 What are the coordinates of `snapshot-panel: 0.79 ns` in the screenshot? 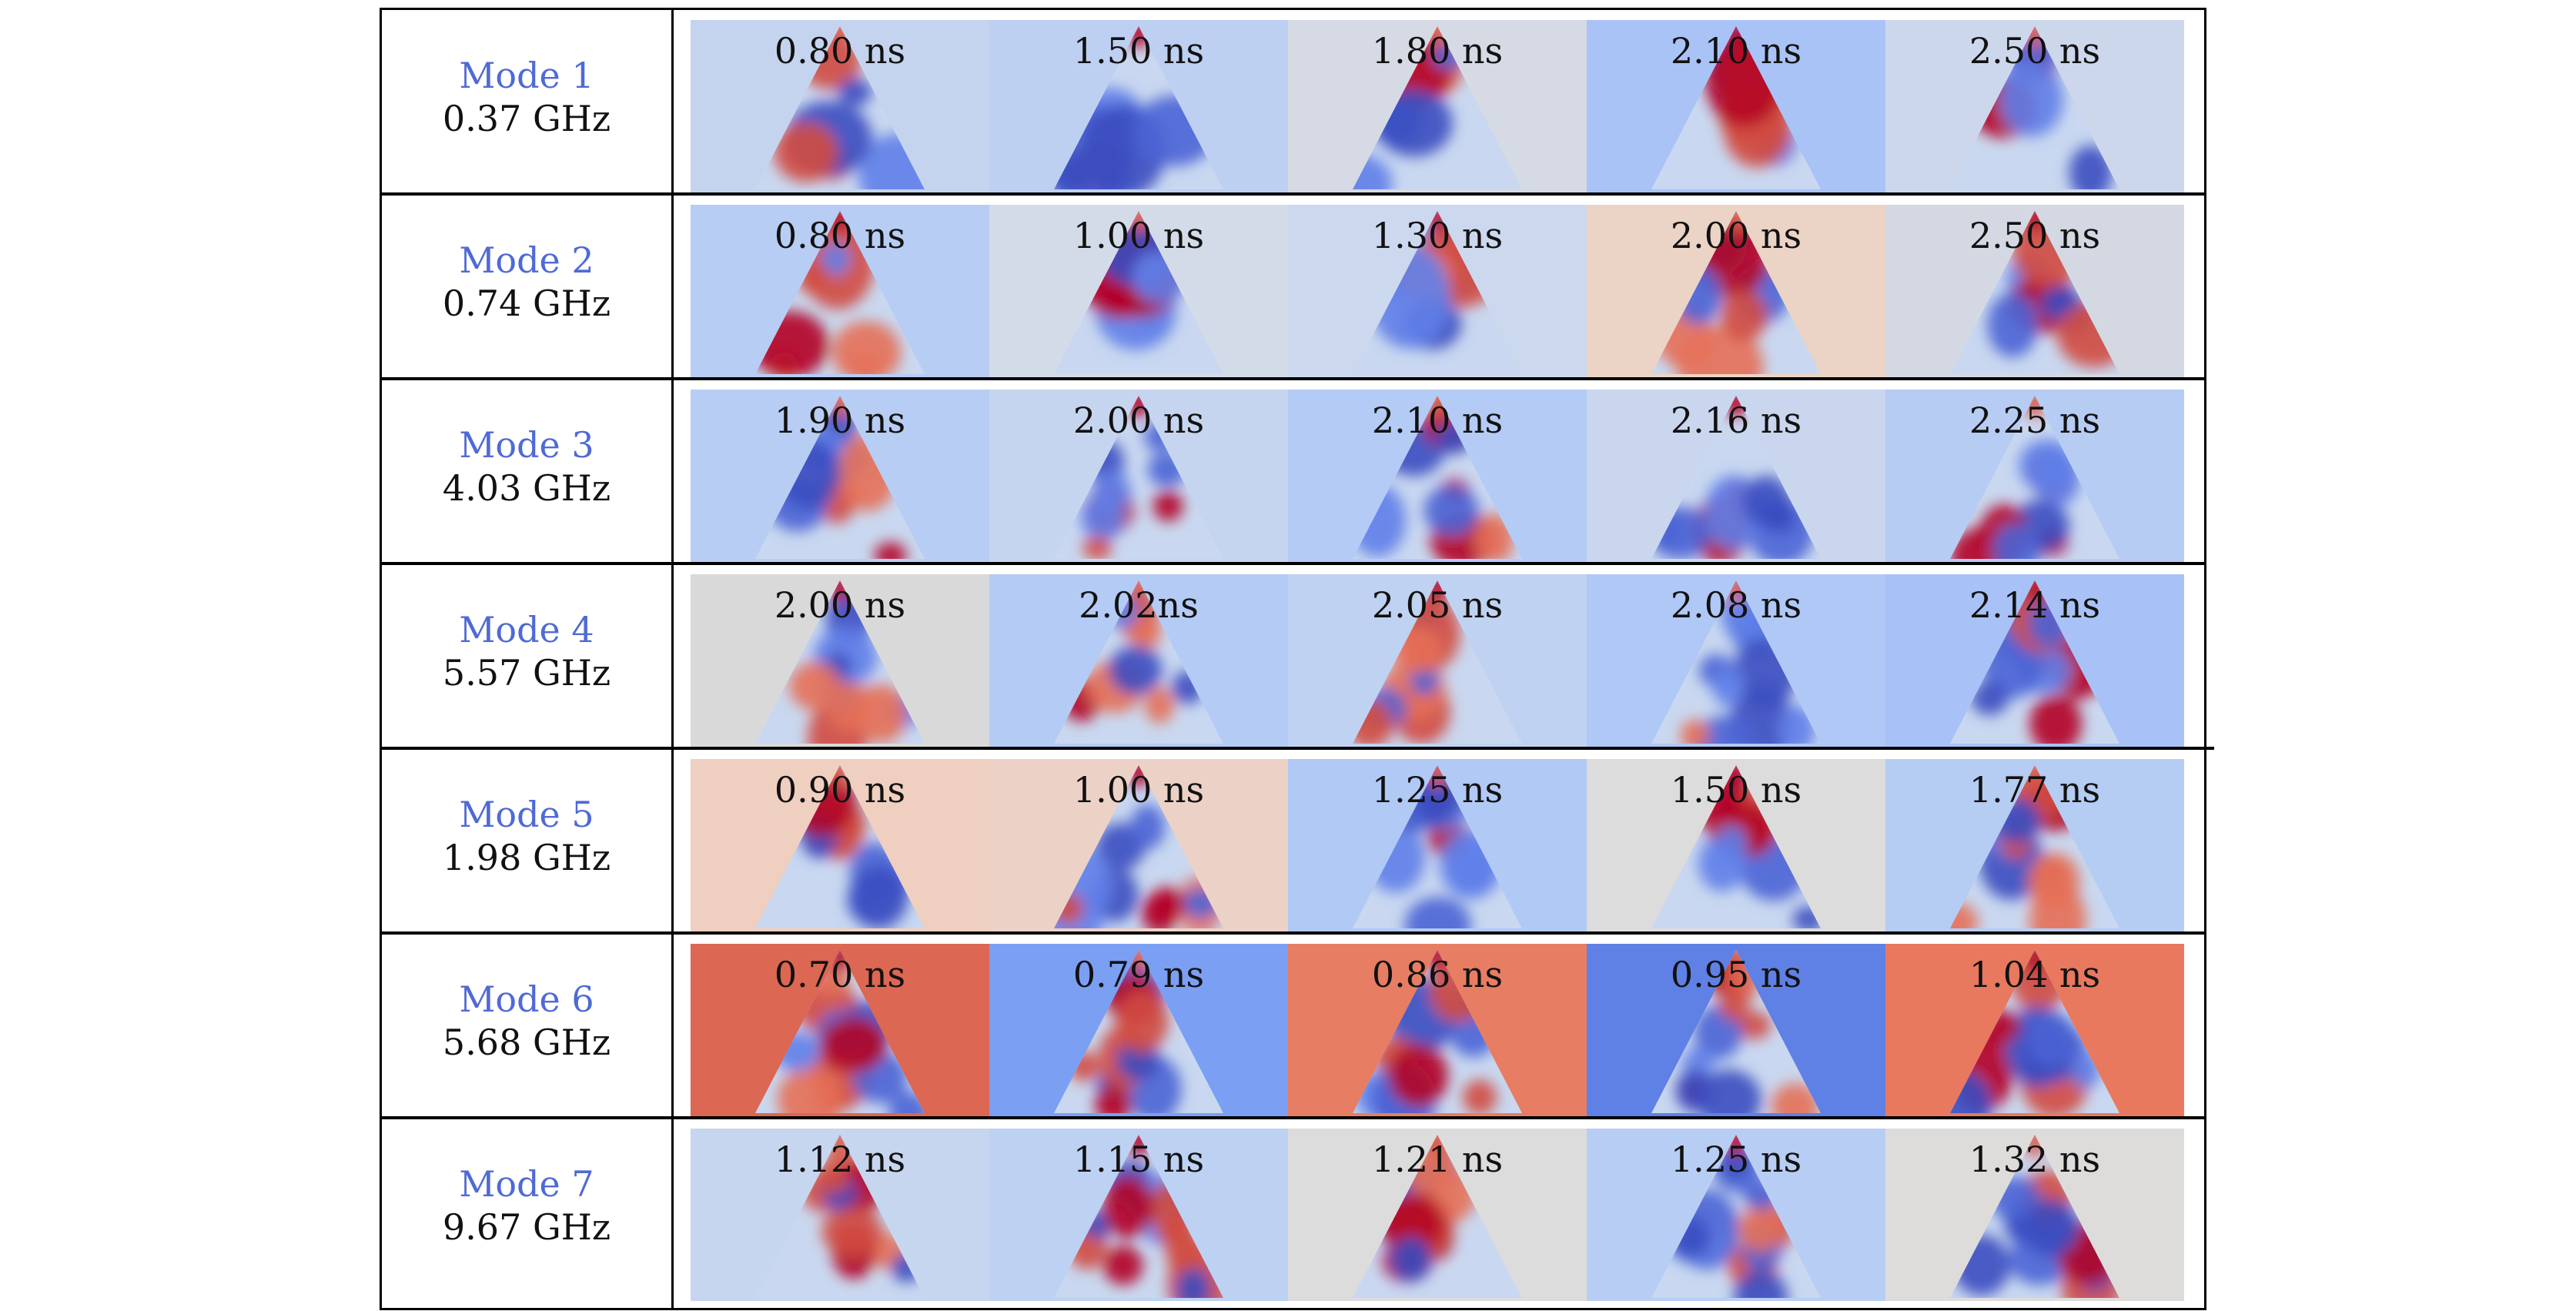 It's located at (1139, 1030).